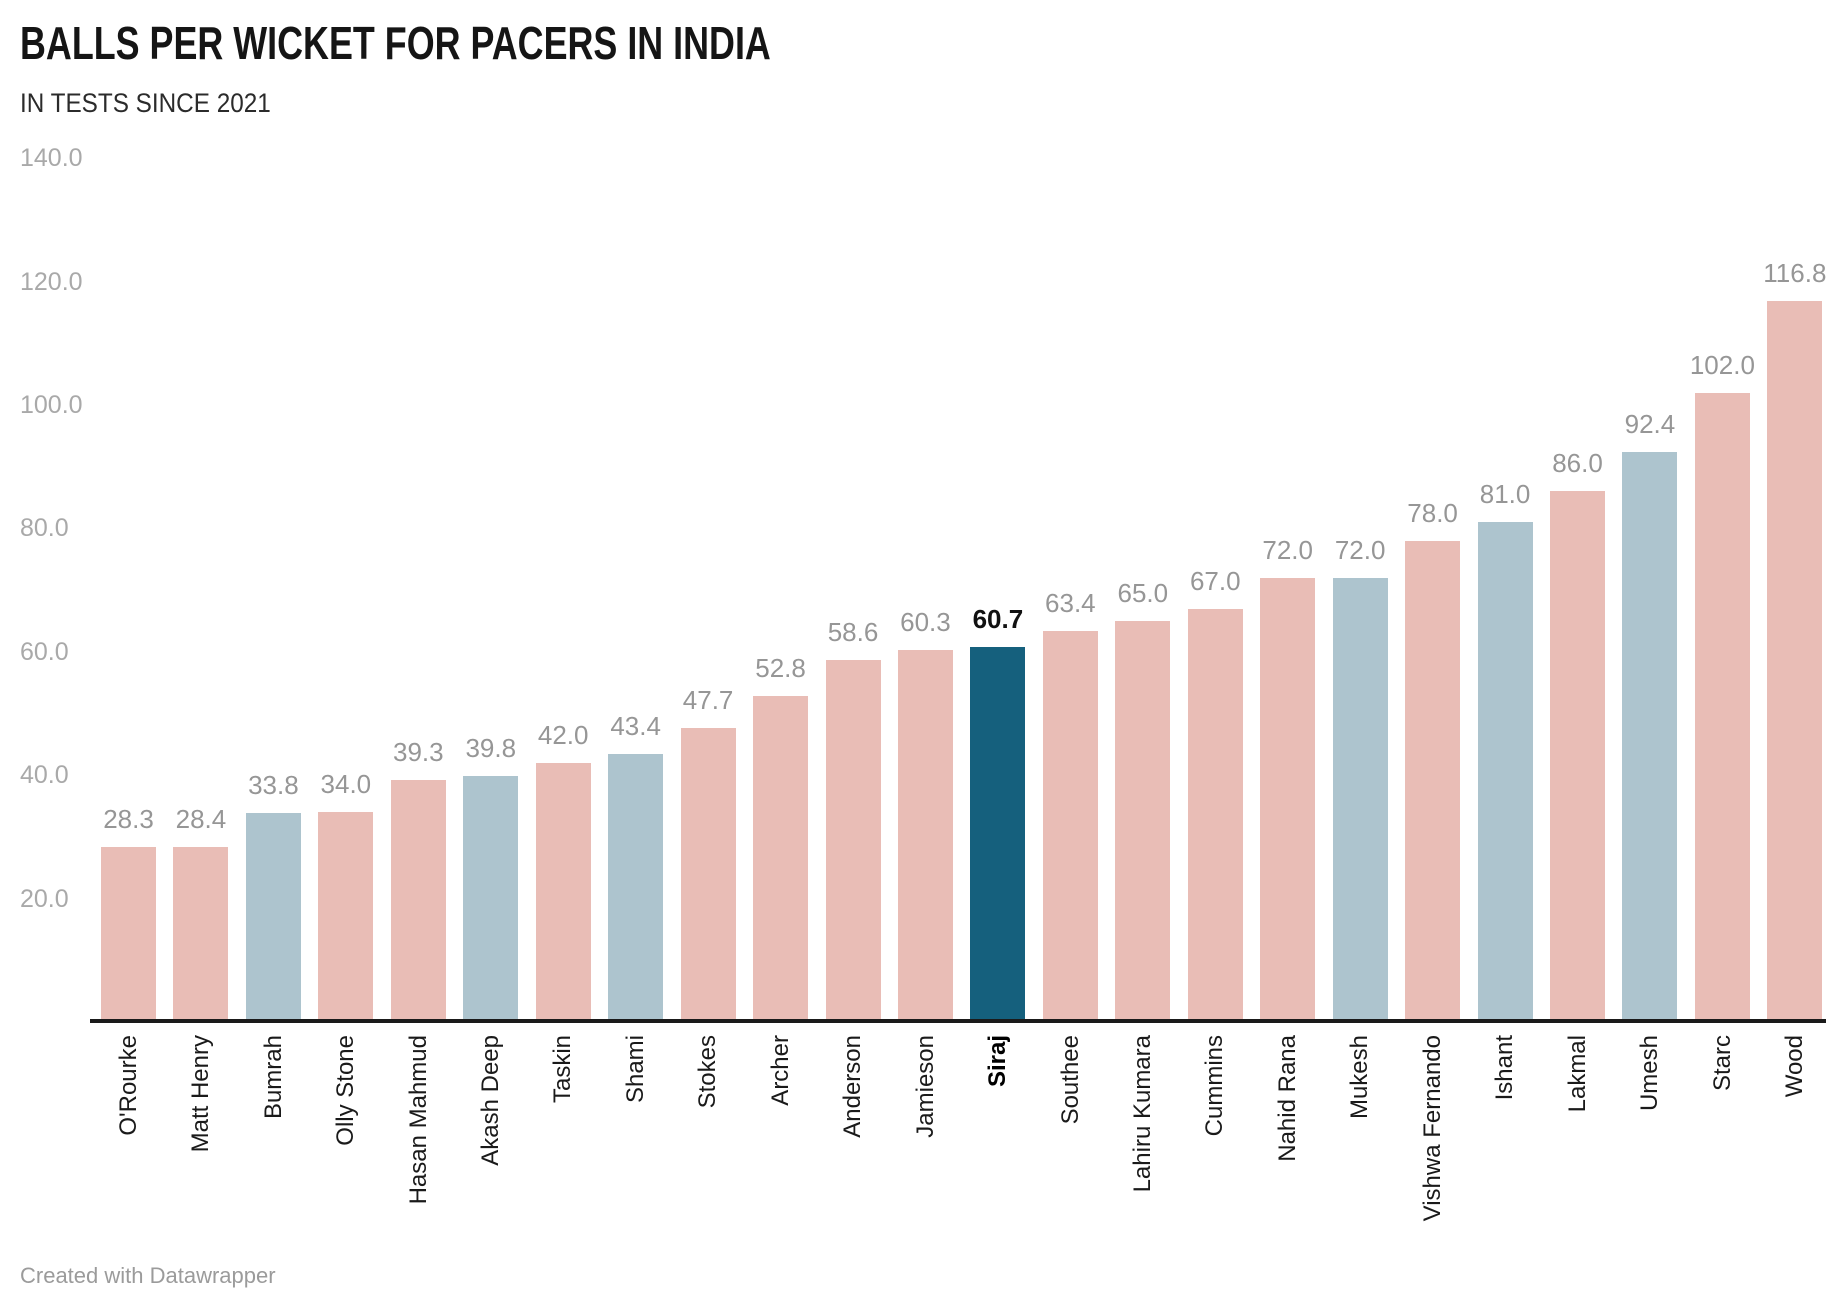 The image size is (1840, 1312). I want to click on x-label-siraj: Siraj, so click(998, 1061).